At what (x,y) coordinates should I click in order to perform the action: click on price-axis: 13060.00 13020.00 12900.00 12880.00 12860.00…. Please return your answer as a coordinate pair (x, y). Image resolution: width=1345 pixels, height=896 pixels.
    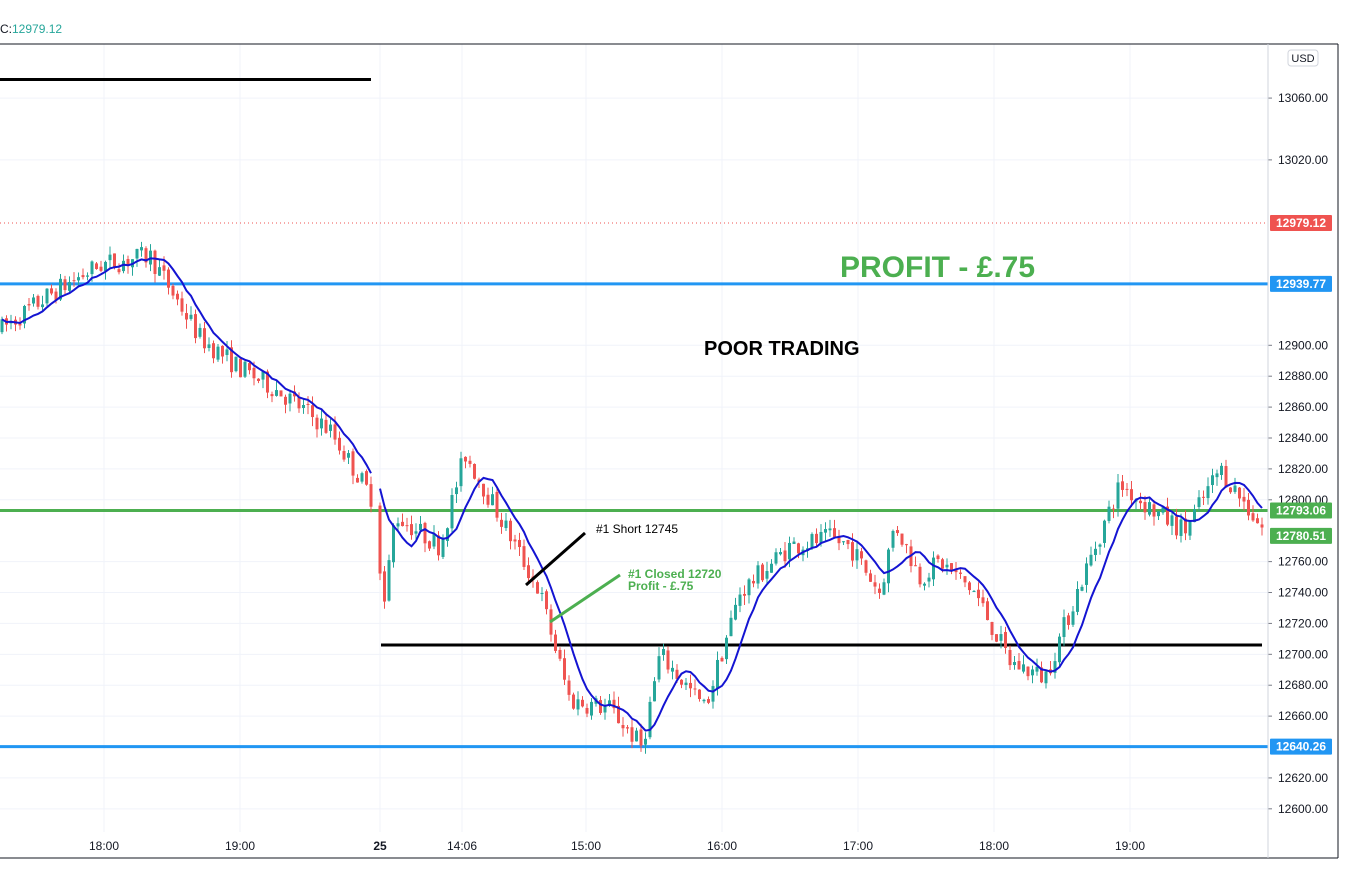
    Looking at the image, I should click on (1306, 438).